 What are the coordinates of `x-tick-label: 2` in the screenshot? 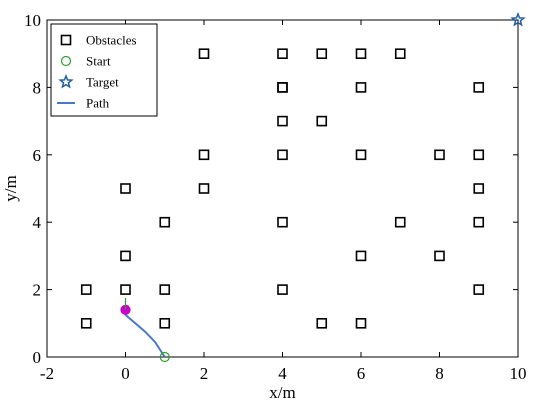 It's located at (204, 373).